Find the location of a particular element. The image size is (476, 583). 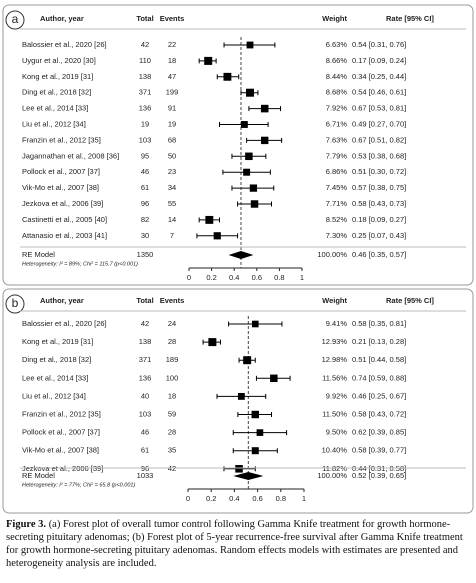

total: 136 is located at coordinates (145, 377).